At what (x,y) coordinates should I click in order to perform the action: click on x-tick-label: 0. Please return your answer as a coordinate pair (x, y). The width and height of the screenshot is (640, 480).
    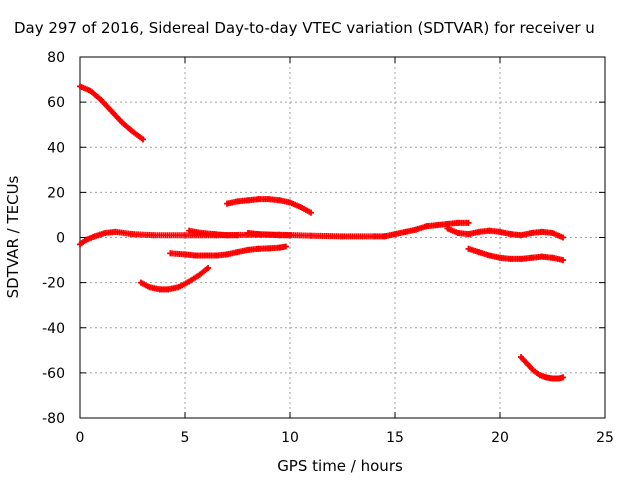
    Looking at the image, I should click on (80, 438).